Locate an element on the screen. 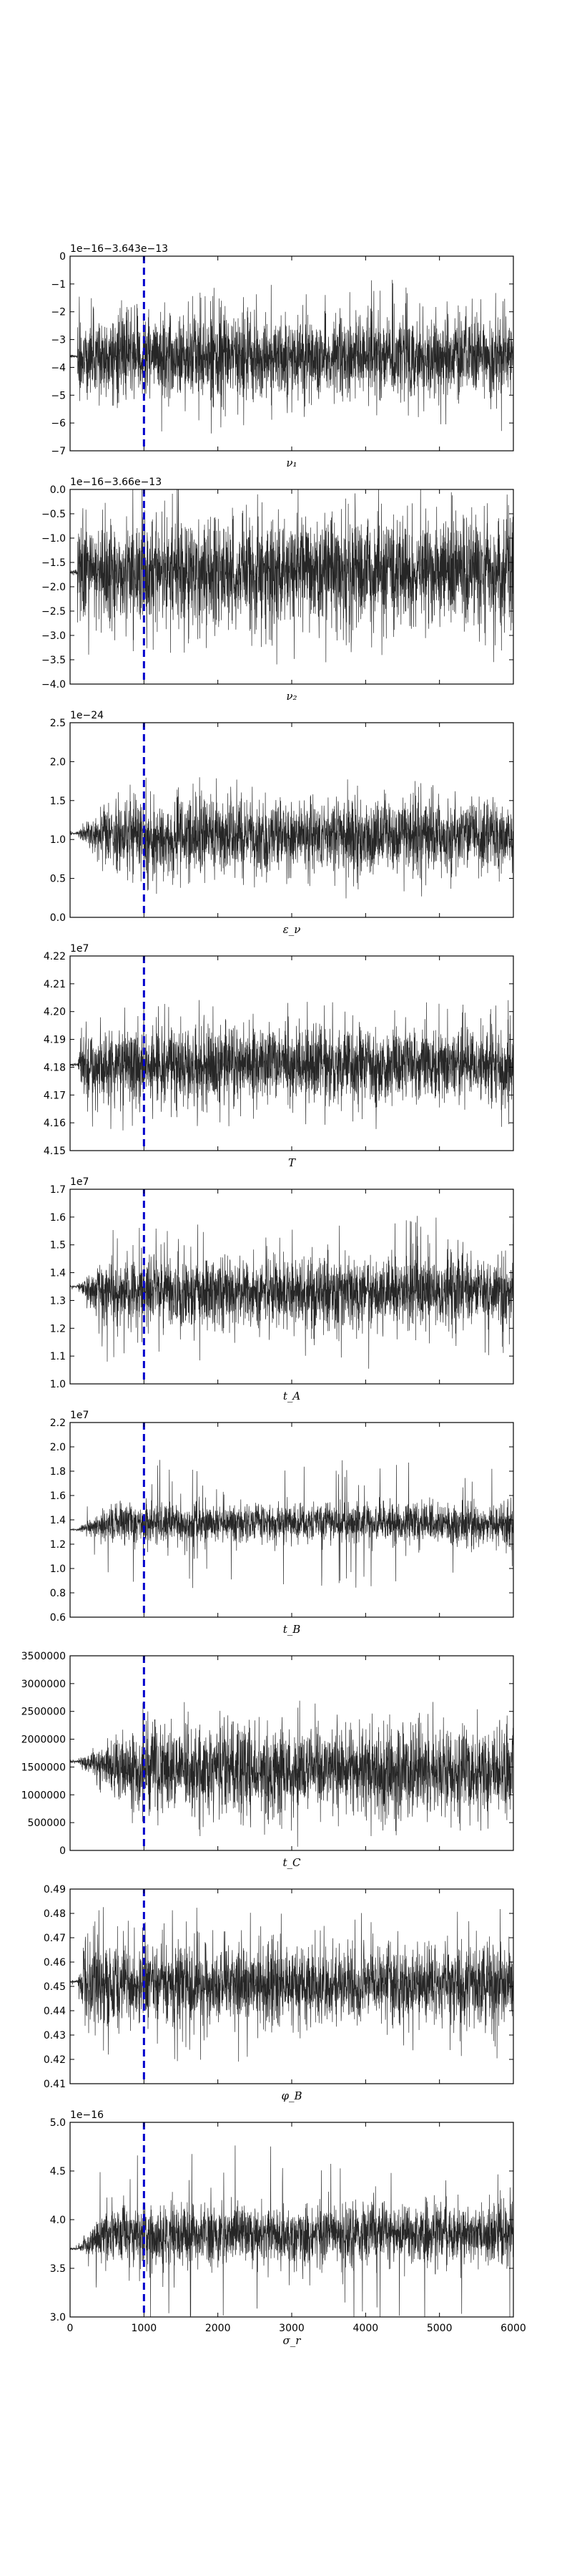 Image resolution: width=572 pixels, height=2576 pixels. y-tick-label: −5 is located at coordinates (58, 395).